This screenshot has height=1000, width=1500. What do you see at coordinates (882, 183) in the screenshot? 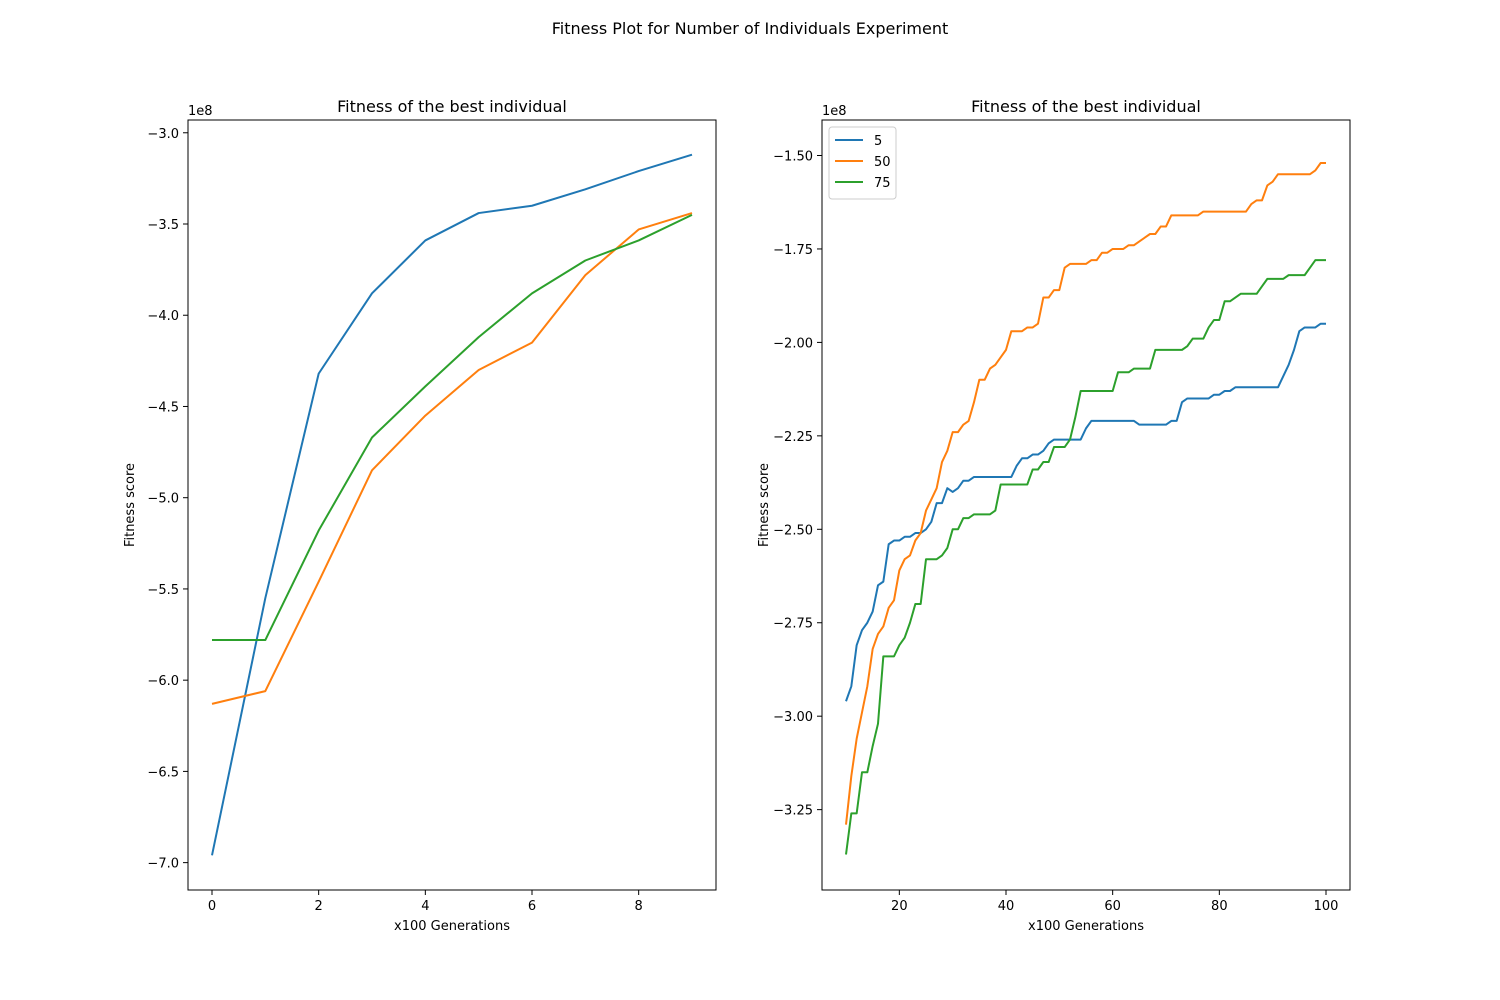
I see `legend-label: 75` at bounding box center [882, 183].